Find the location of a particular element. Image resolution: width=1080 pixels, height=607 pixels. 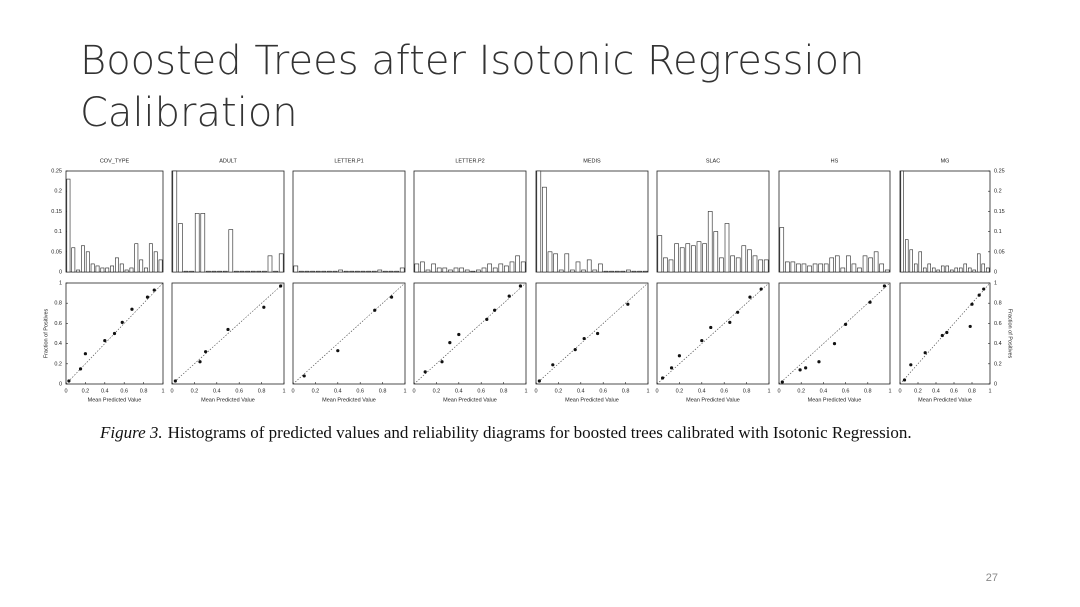

panel-title: LETTER.P2 is located at coordinates (469, 161).